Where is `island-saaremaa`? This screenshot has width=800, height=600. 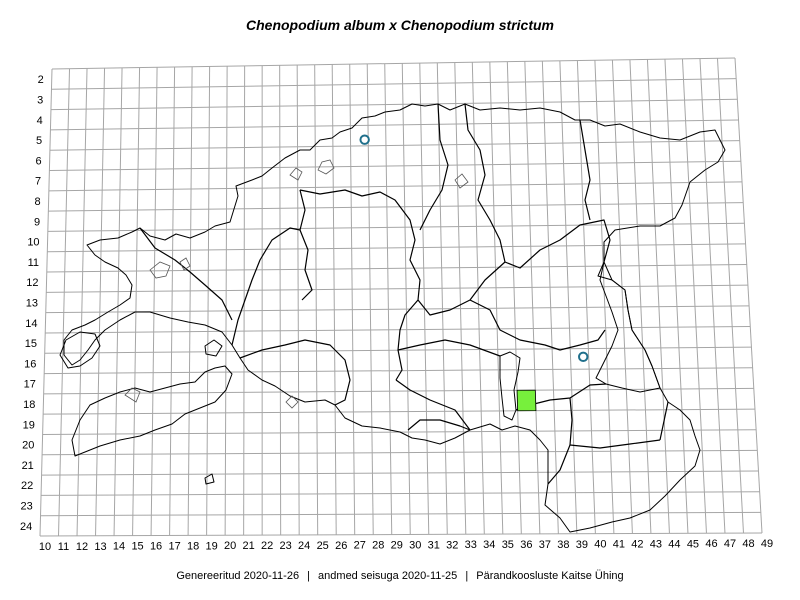
island-saaremaa is located at coordinates (152, 411).